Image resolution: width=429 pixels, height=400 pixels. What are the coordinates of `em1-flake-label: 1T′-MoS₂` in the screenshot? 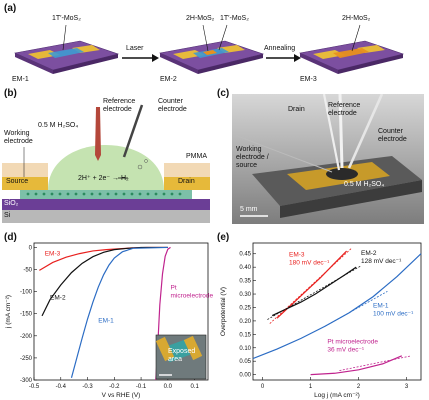 It's located at (66, 18).